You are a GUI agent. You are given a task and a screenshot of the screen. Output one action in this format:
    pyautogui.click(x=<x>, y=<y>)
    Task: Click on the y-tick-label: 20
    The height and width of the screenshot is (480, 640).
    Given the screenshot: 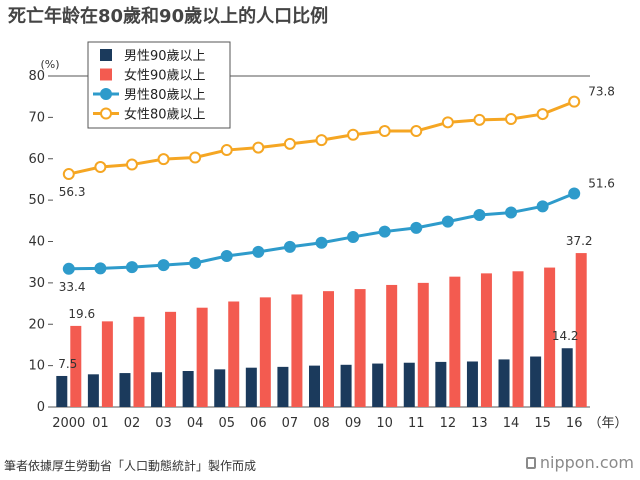 What is the action you would take?
    pyautogui.click(x=36, y=324)
    